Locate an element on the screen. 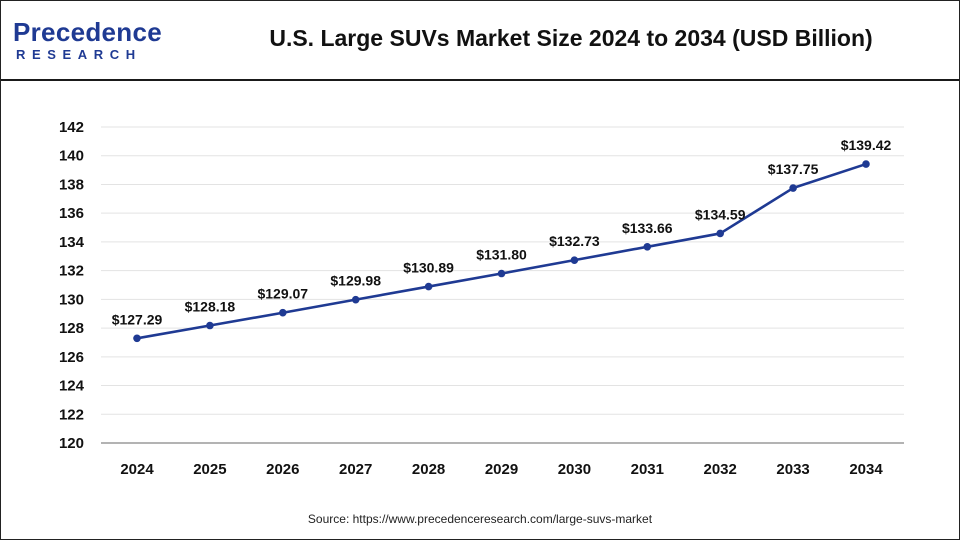  x-tick-label: 2029 is located at coordinates (501, 469).